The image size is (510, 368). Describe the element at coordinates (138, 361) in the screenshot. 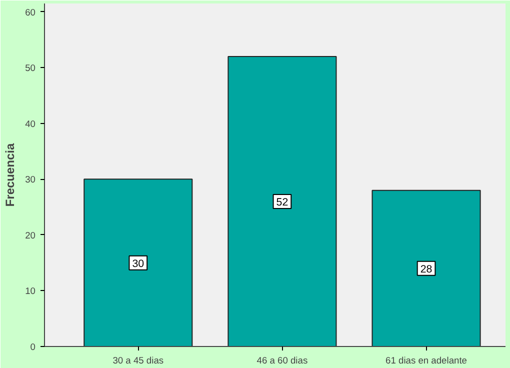

I see `x-tick-label: 30 a 45 dias` at that location.